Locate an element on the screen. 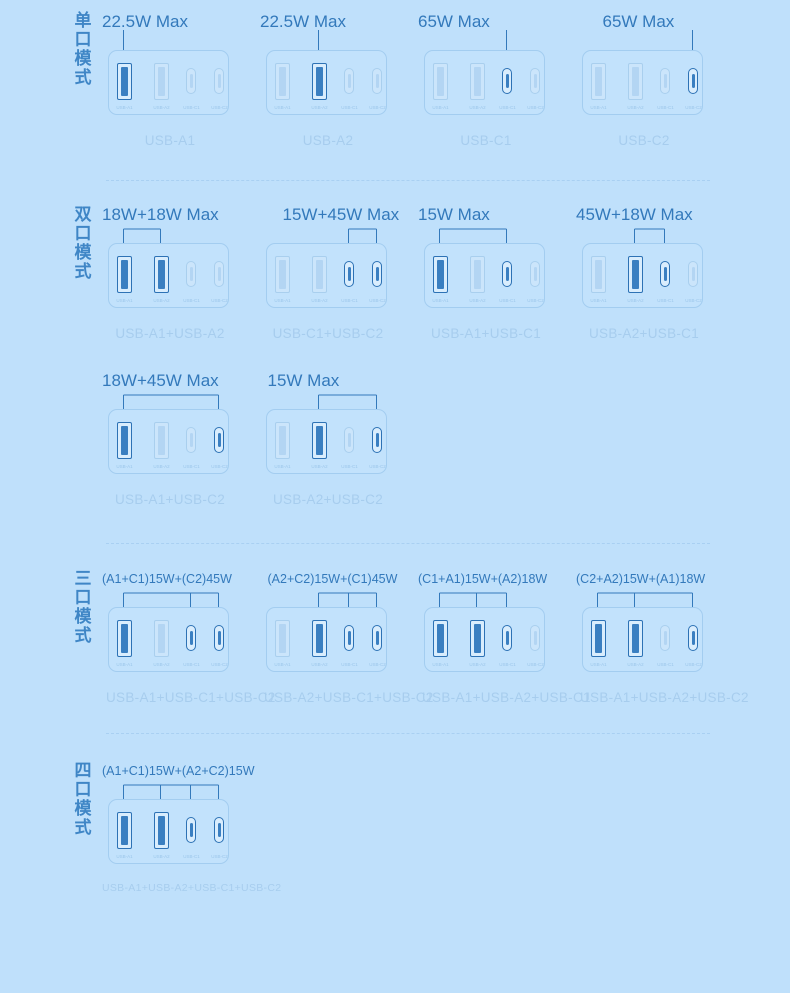 This screenshot has width=790, height=993. power-rating: 15W Max is located at coordinates (303, 380).